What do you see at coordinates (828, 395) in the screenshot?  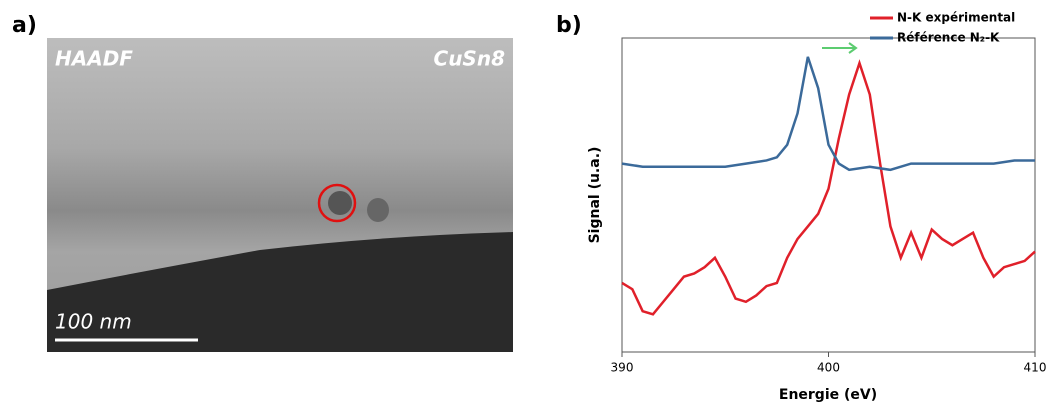 I see `x-axis-label: Energie (eV)` at bounding box center [828, 395].